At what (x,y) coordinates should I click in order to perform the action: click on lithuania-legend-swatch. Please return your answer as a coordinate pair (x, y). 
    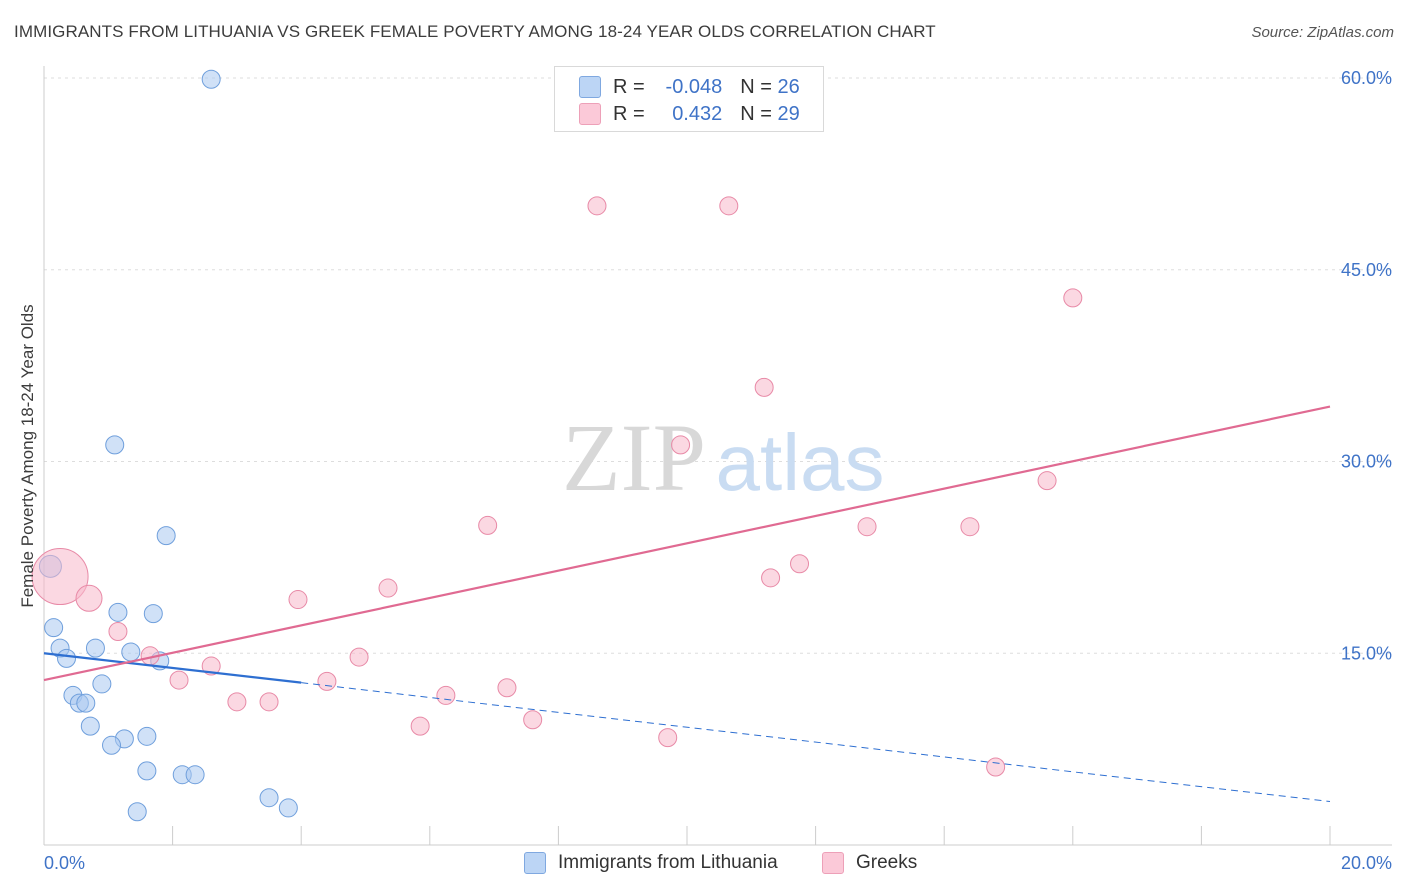
    Looking at the image, I should click on (535, 863).